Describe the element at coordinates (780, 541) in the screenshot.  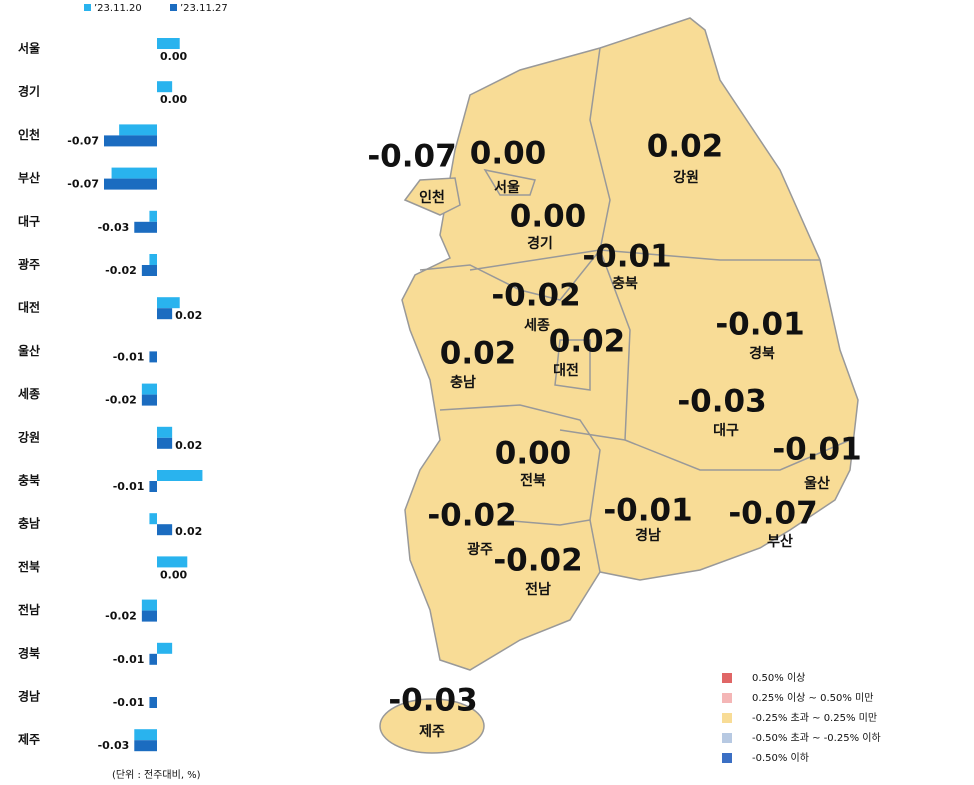
I see `region-name: 부산` at that location.